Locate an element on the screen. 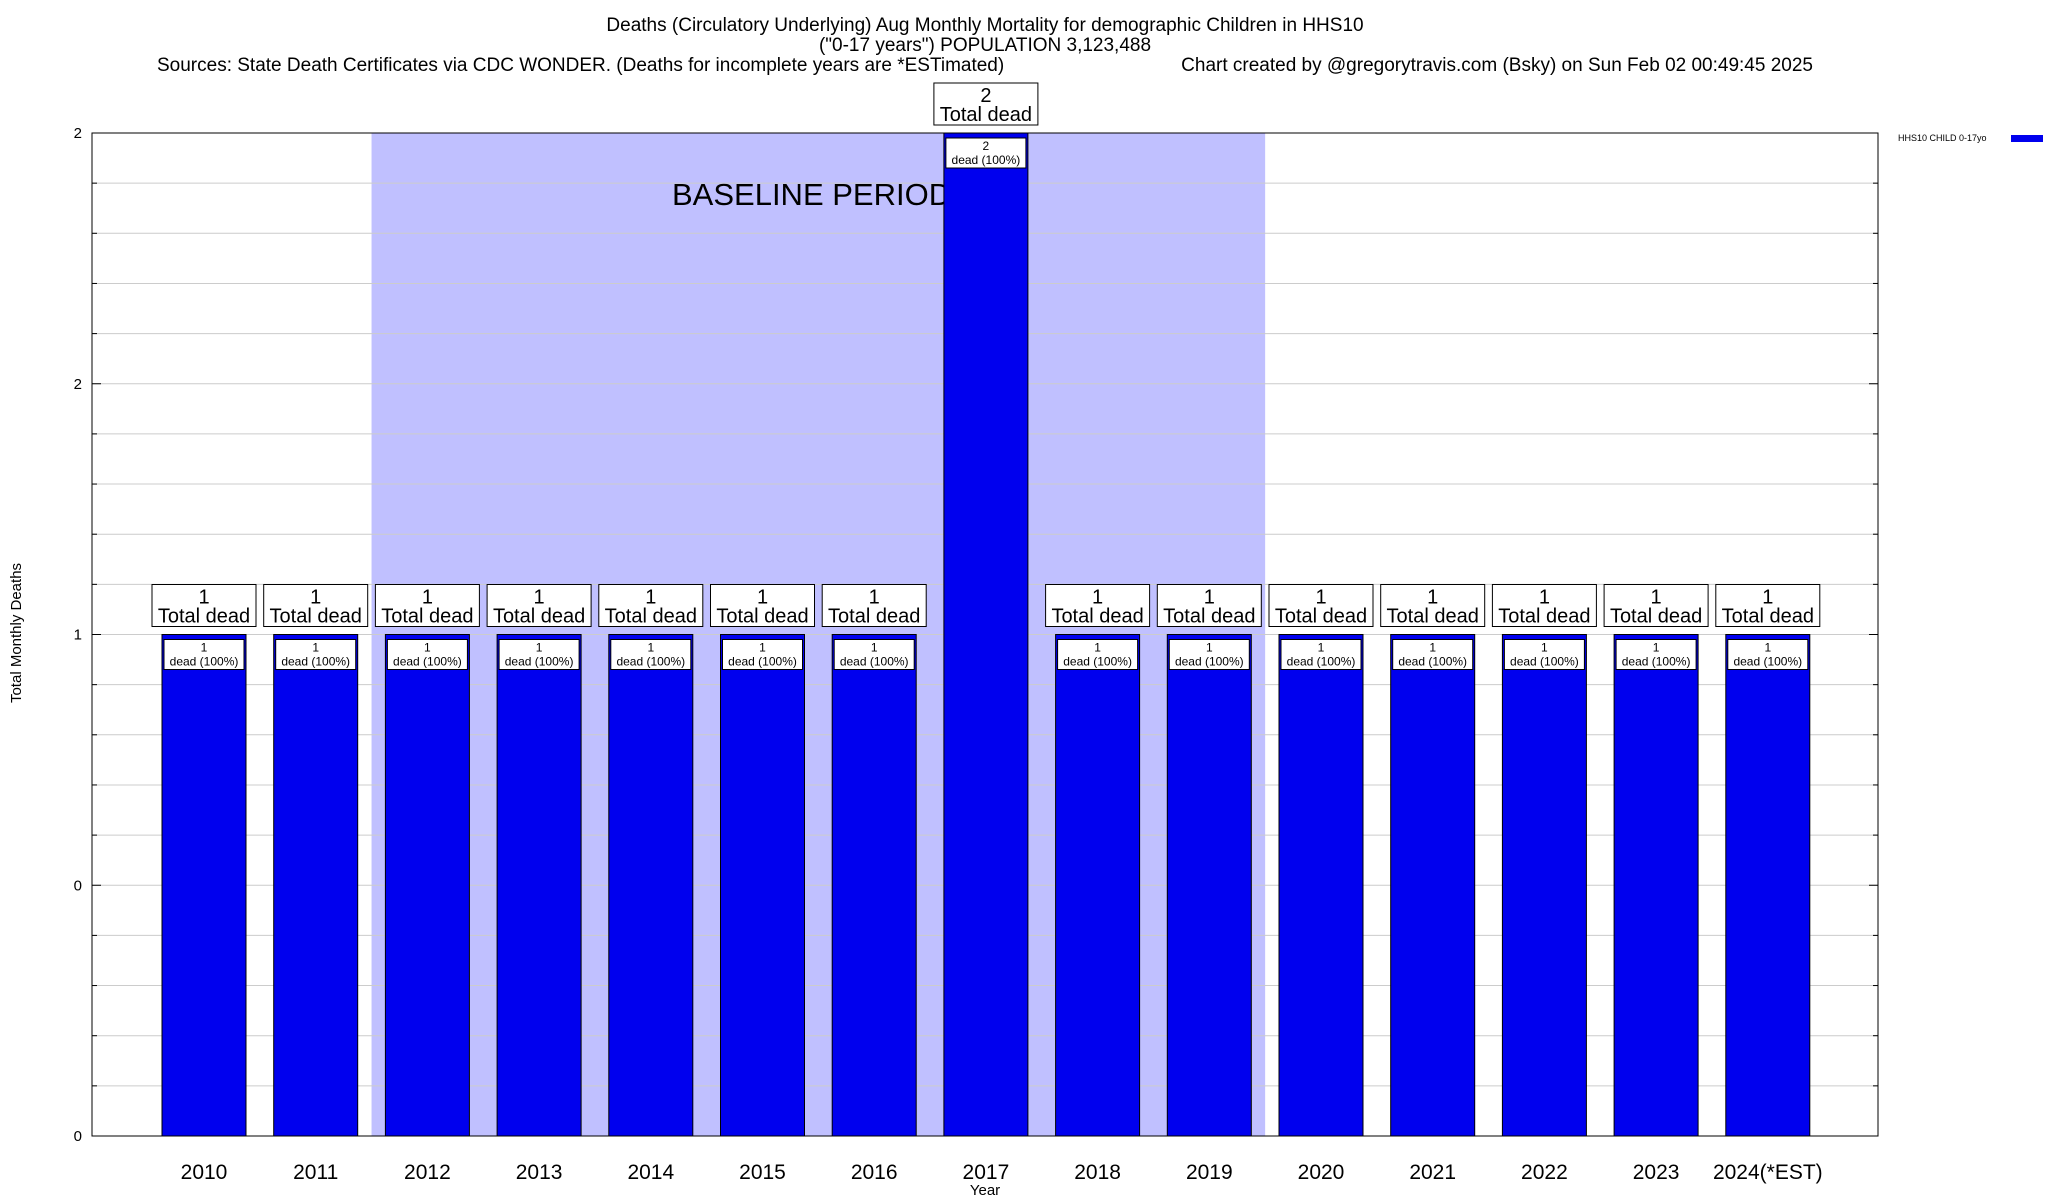 Image resolution: width=2048 pixels, height=1200 pixels. bar-2016 is located at coordinates (874, 885).